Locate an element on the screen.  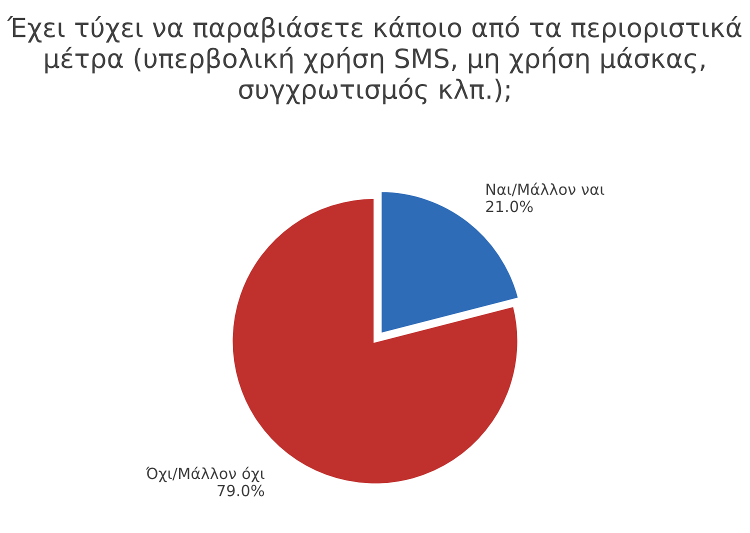
data-label: 21.0% is located at coordinates (509, 206).